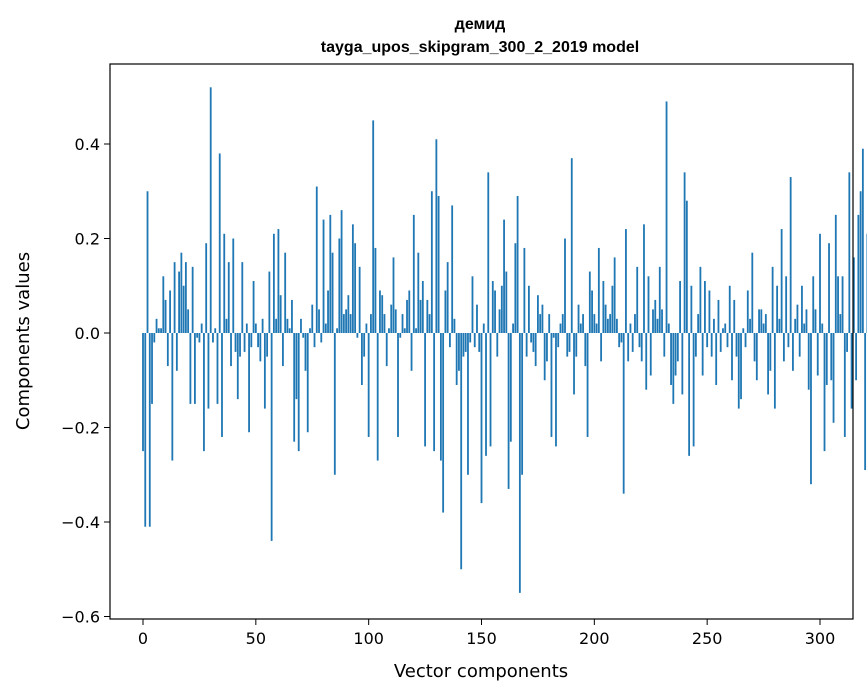 This screenshot has height=696, width=867. Describe the element at coordinates (480, 24) in the screenshot. I see `chart-title-line1: демид` at that location.